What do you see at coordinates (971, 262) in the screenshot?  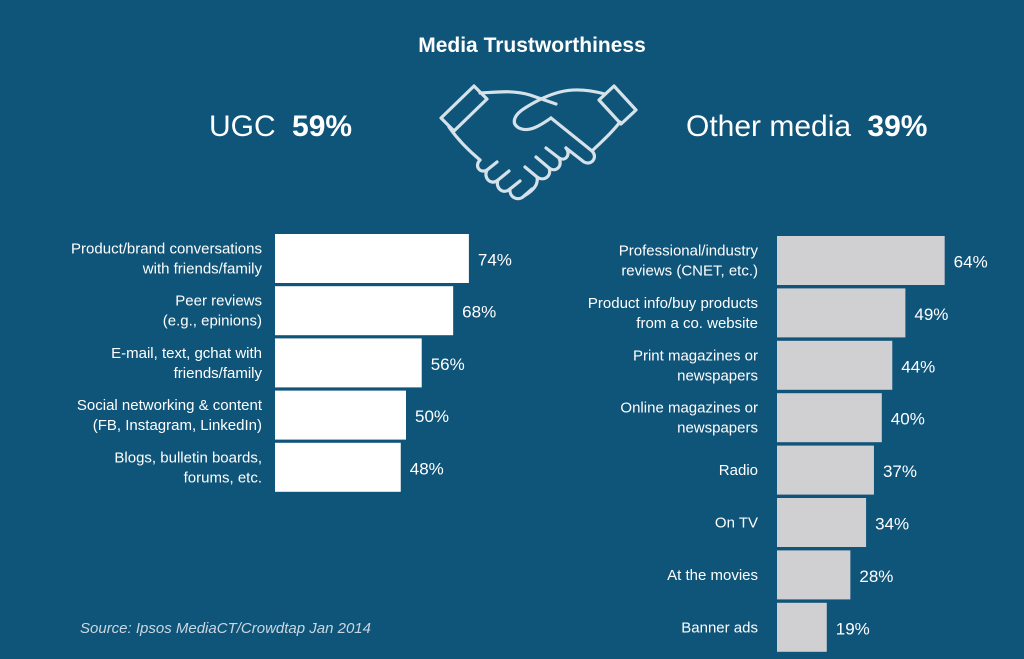 I see `other-media-bar-value-label: 64%` at bounding box center [971, 262].